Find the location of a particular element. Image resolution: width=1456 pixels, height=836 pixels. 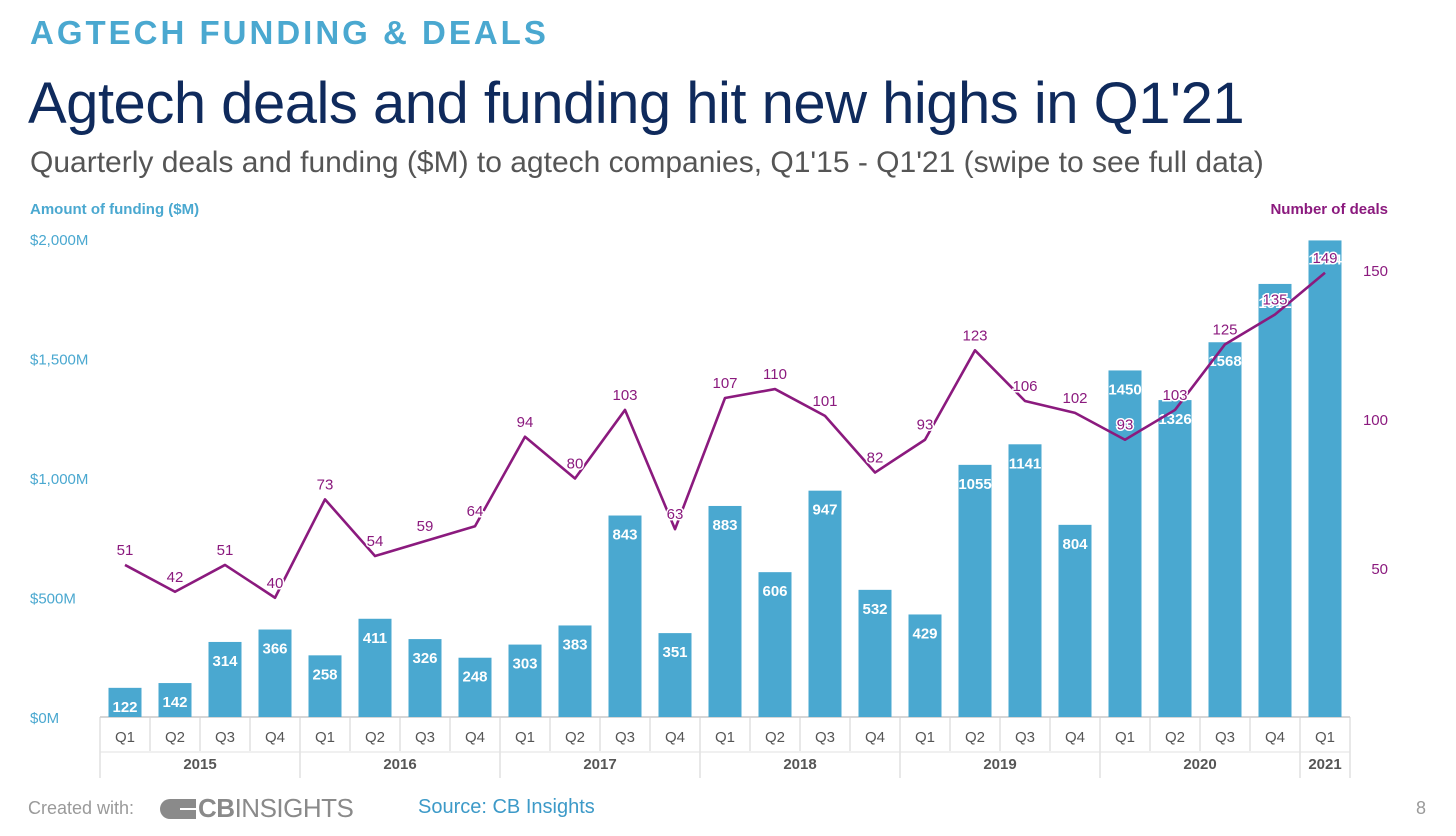

left-tick-label: $500M is located at coordinates (53, 599).